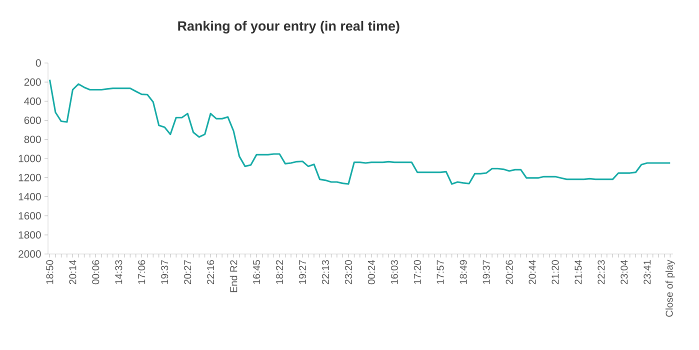 This screenshot has height=350, width=699. Describe the element at coordinates (624, 272) in the screenshot. I see `x-tick-label: 23:04` at that location.